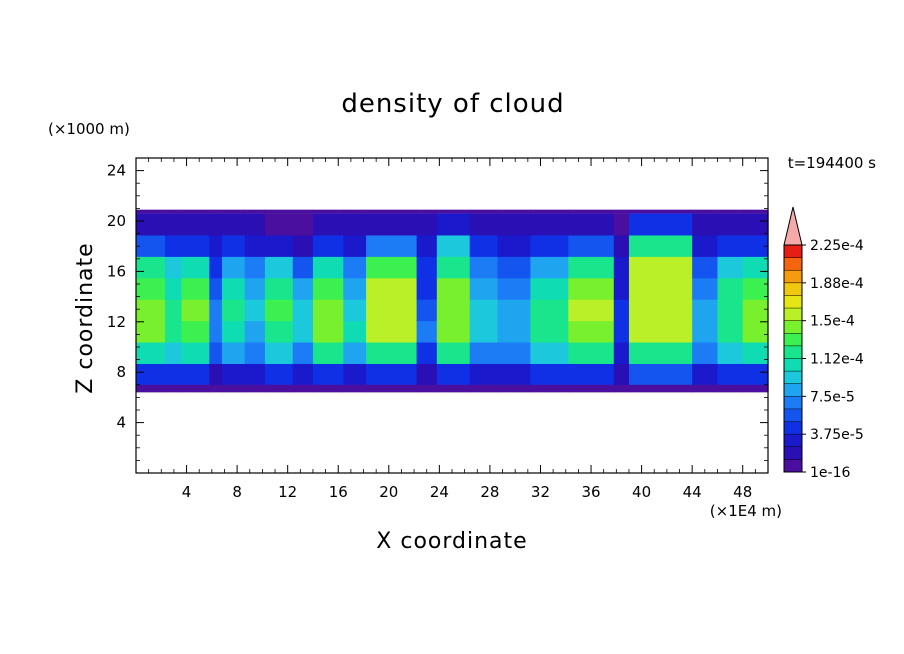 This screenshot has width=904, height=654. Describe the element at coordinates (742, 492) in the screenshot. I see `x-tick-label: 48` at that location.